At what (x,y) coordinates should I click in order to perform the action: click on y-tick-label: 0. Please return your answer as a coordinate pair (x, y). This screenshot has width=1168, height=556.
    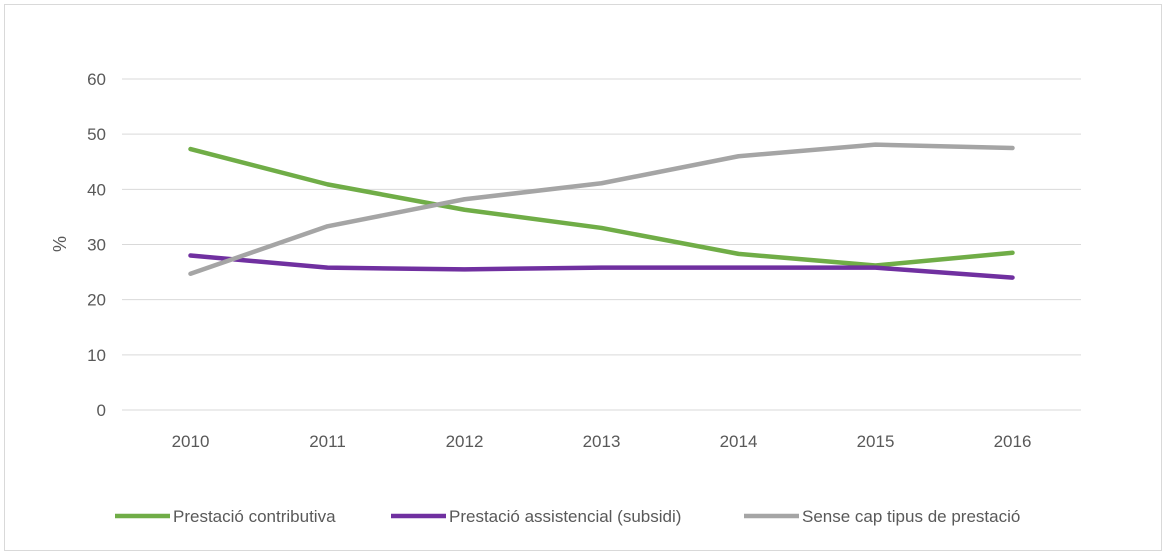
    Looking at the image, I should click on (101, 410).